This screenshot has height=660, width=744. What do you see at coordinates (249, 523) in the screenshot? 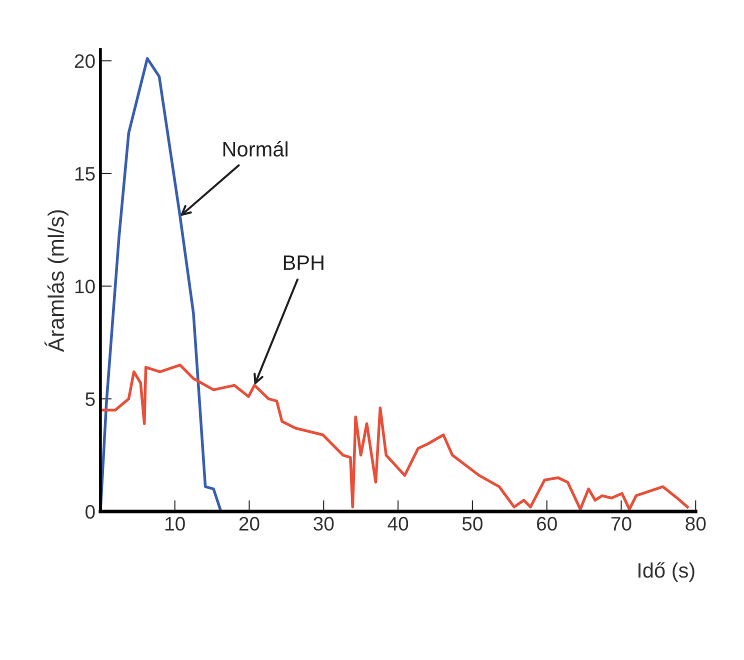
I see `x-tick-label: 20` at bounding box center [249, 523].